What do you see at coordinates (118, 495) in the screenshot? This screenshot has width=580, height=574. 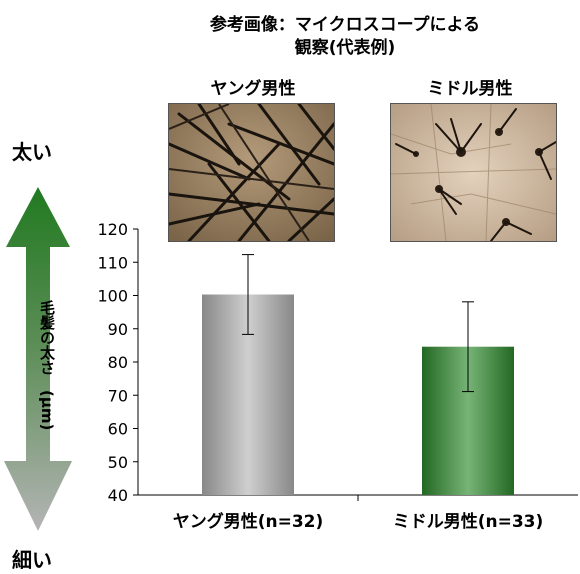 I see `y-tick-label: 40` at bounding box center [118, 495].